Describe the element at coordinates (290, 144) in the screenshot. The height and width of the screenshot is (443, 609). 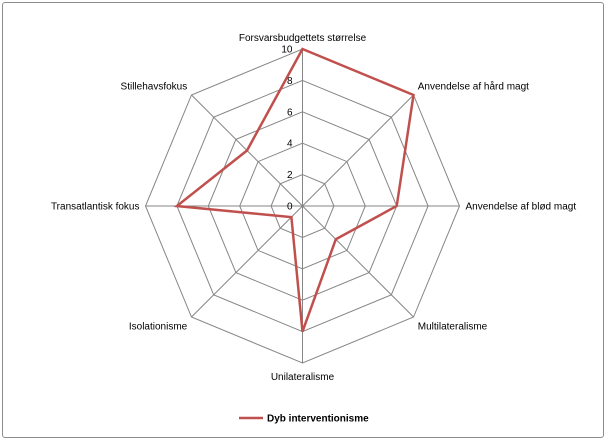
I see `tick-label: 4` at that location.